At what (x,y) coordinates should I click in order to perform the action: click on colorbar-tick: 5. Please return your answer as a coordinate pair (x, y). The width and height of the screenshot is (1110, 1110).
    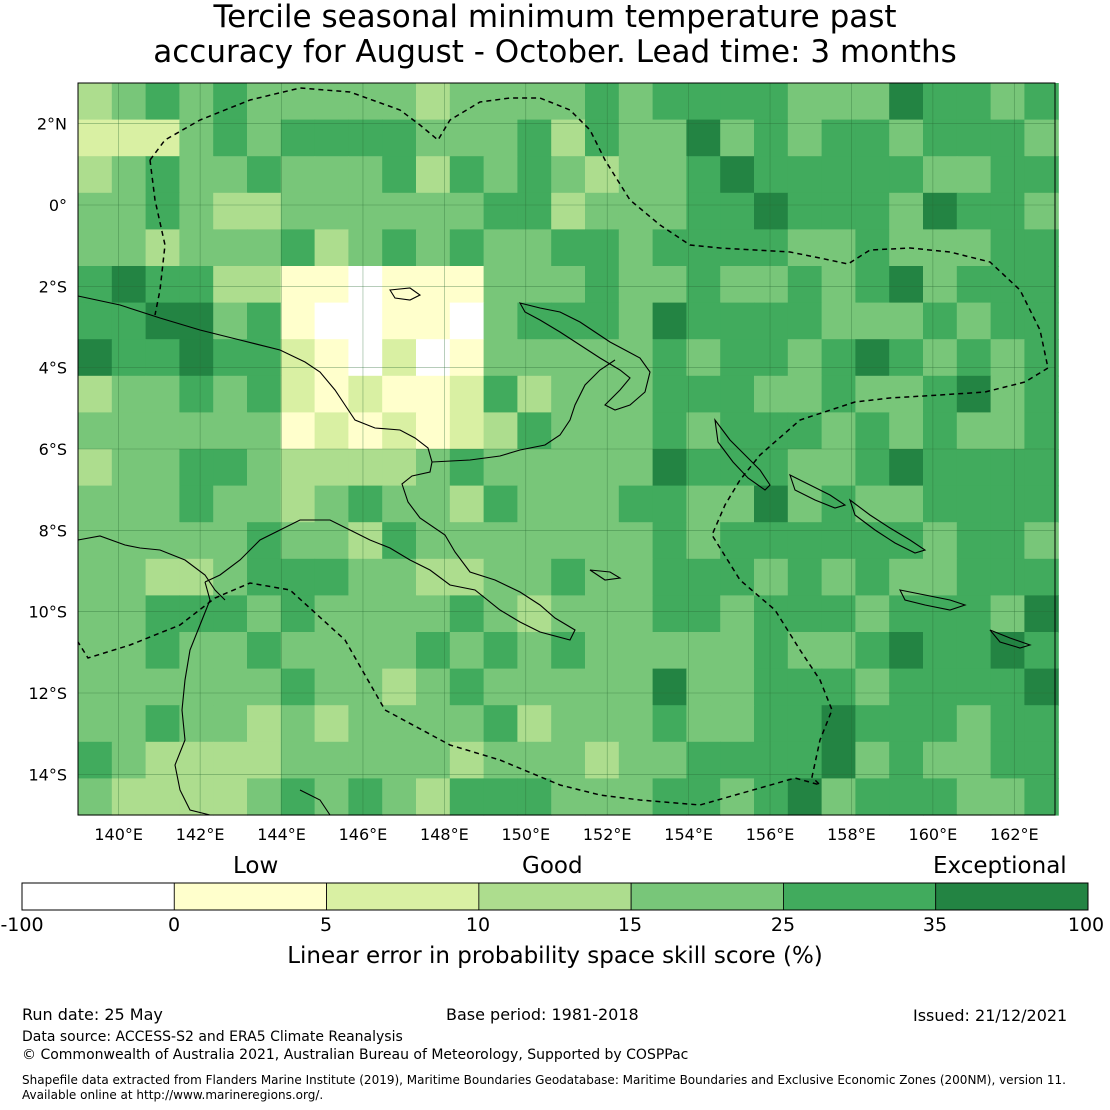
    Looking at the image, I should click on (326, 925).